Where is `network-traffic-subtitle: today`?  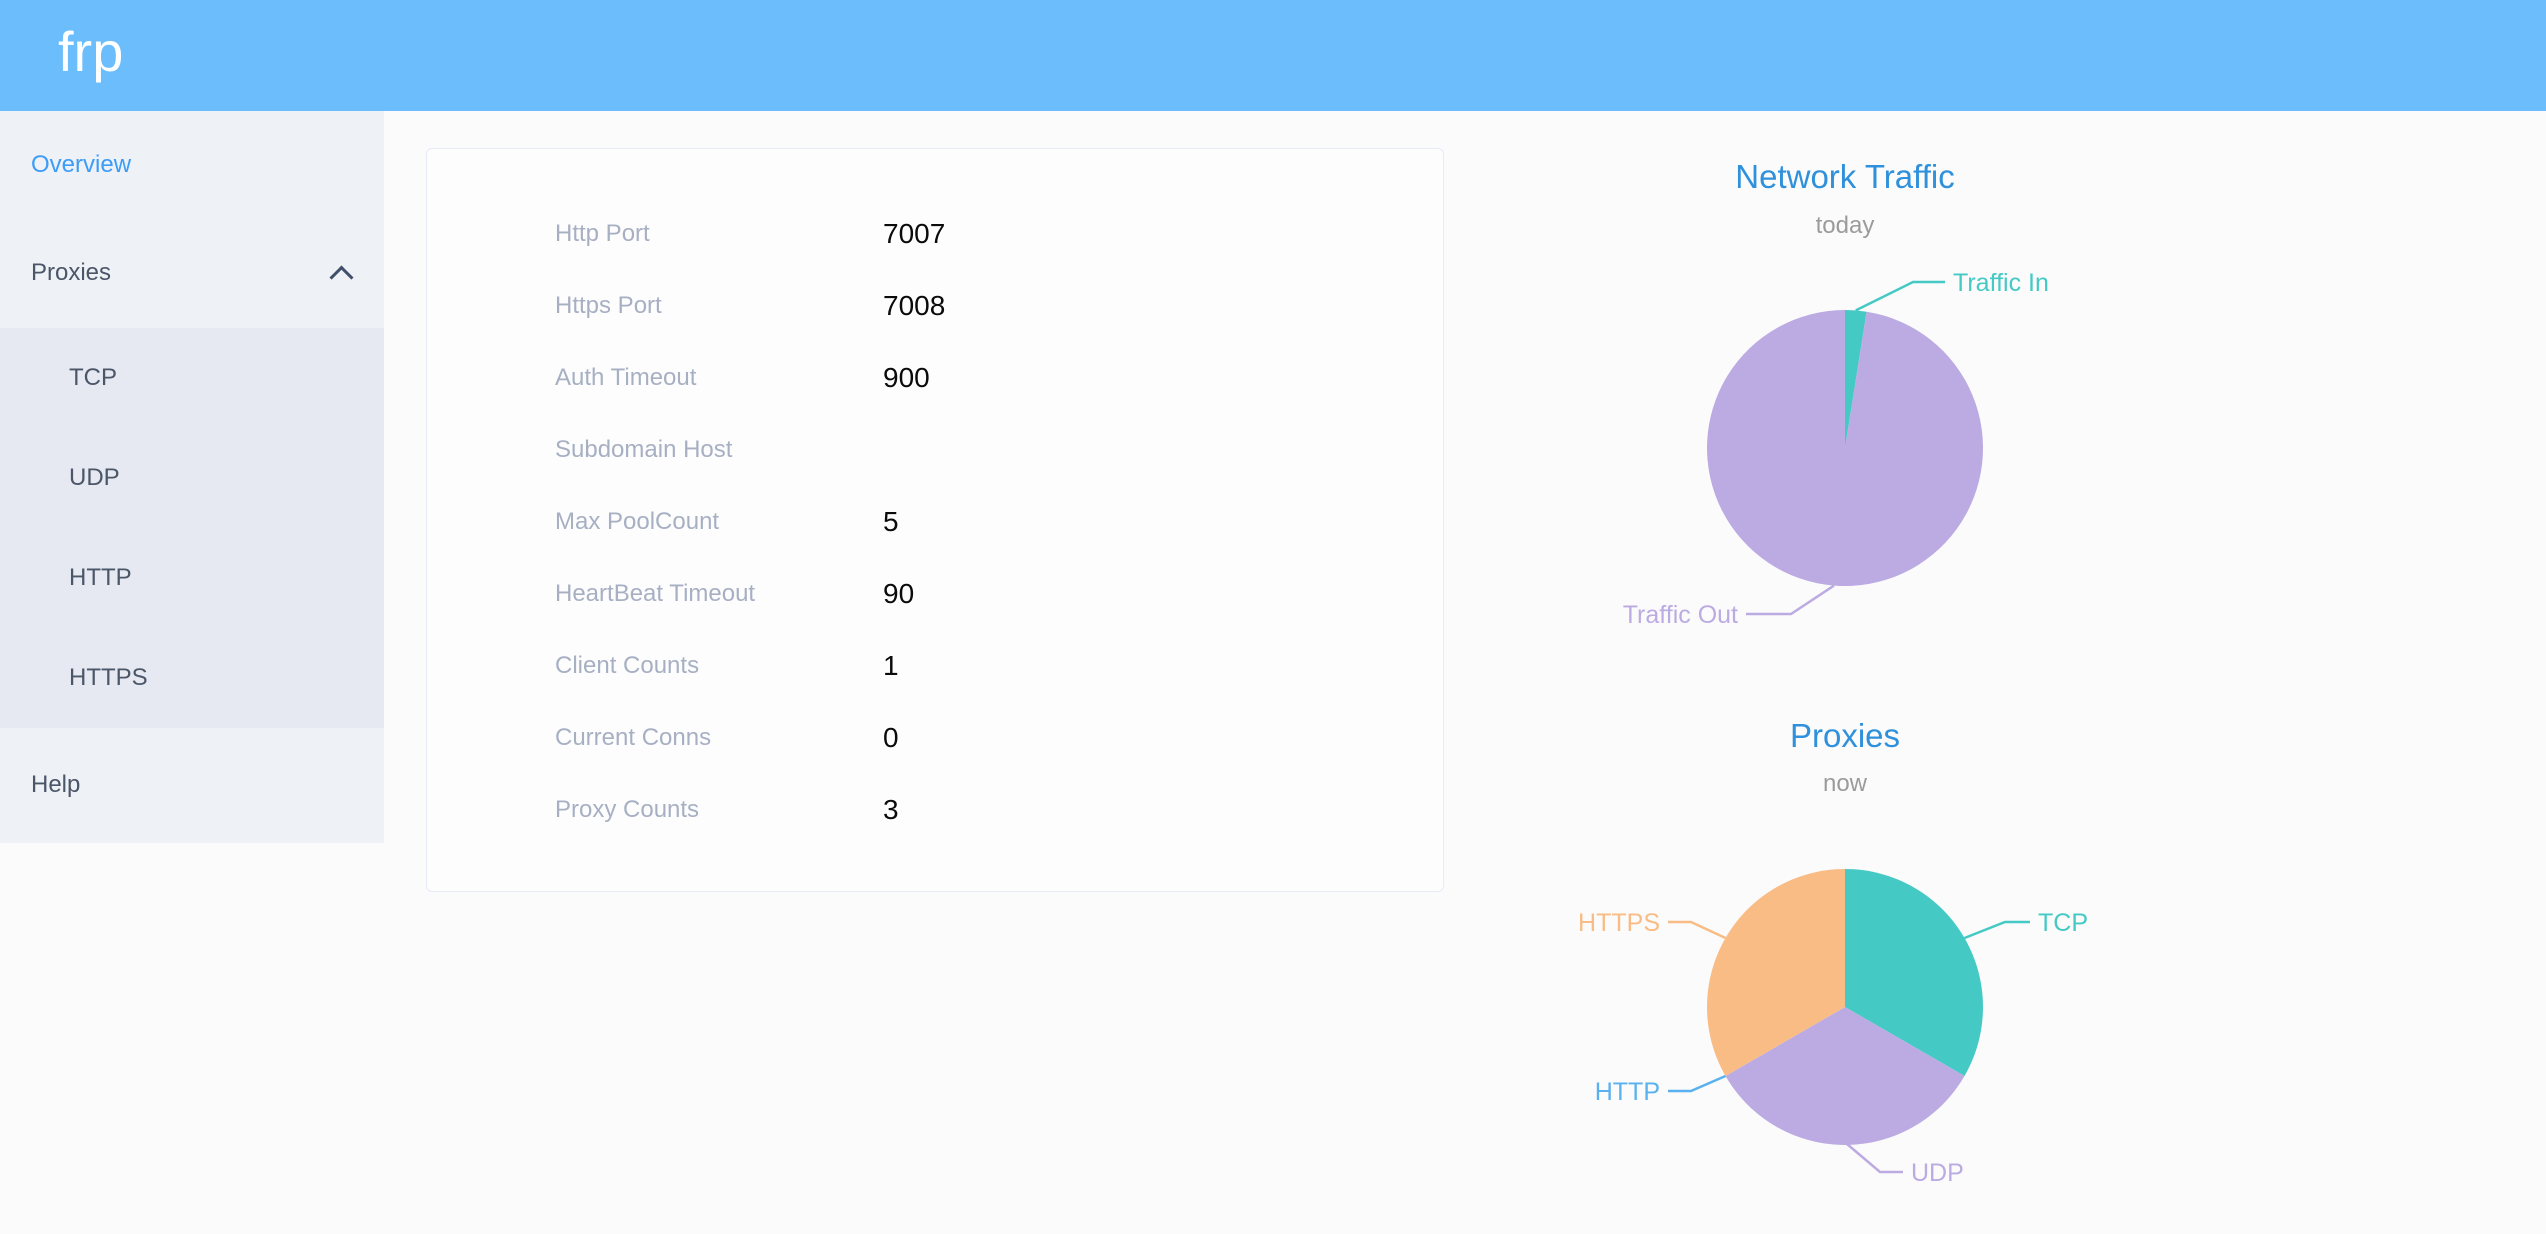 network-traffic-subtitle: today is located at coordinates (1845, 225).